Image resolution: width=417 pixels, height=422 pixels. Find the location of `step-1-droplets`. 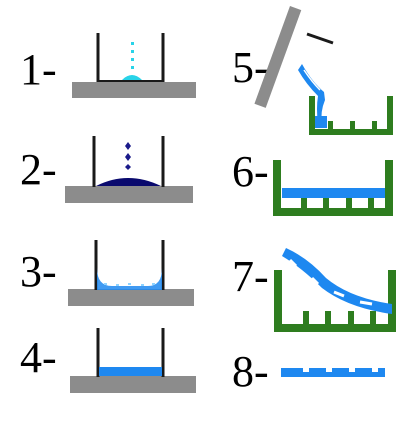

step-1-droplets is located at coordinates (132, 55).